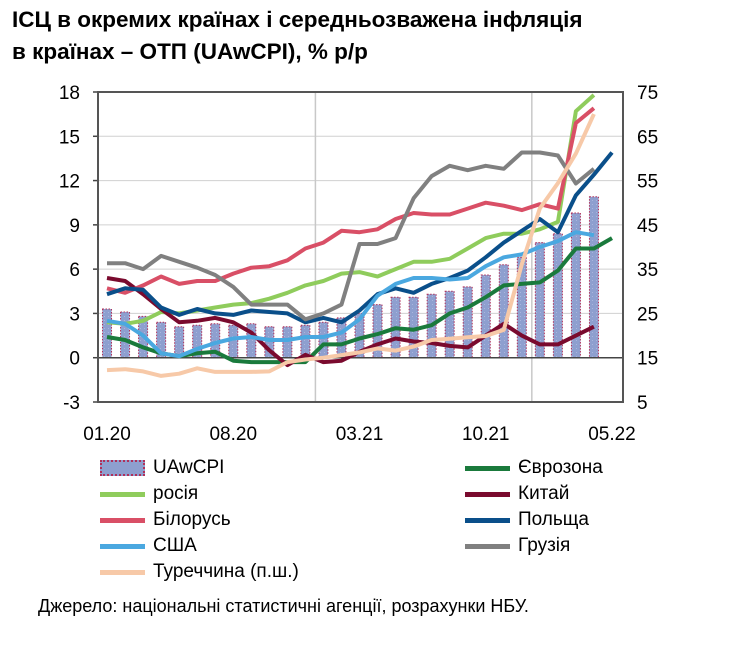 Image resolution: width=740 pixels, height=645 pixels. I want to click on title-line-2: в країнах – ОТП (UAwCPI), % р/р, so click(190, 51).